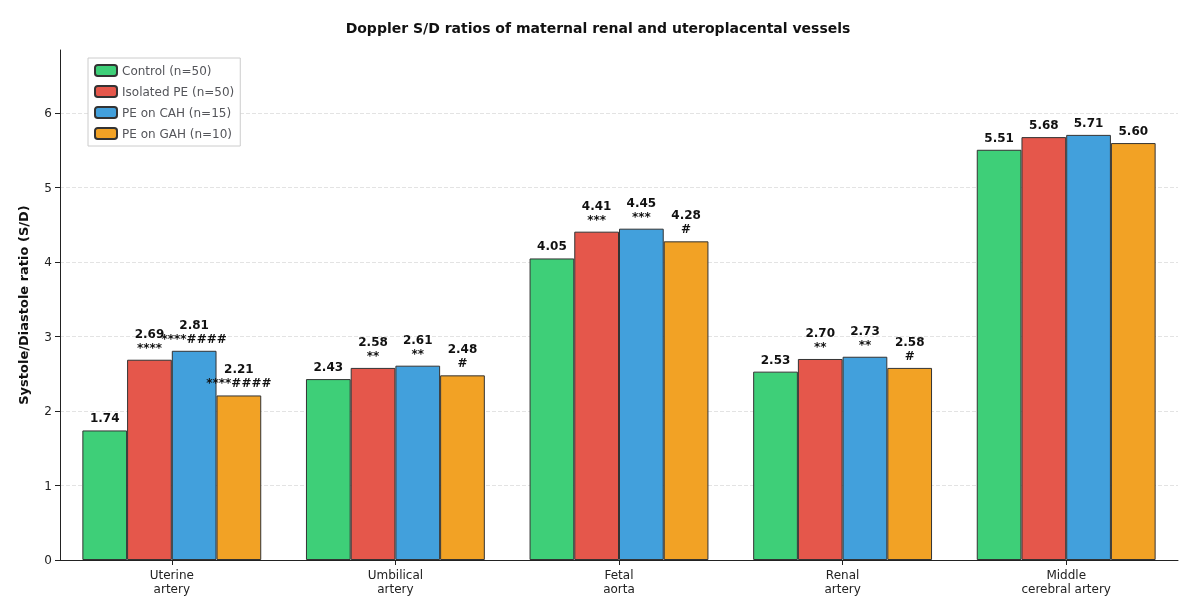  What do you see at coordinates (104, 418) in the screenshot?
I see `data-label: 1.74` at bounding box center [104, 418].